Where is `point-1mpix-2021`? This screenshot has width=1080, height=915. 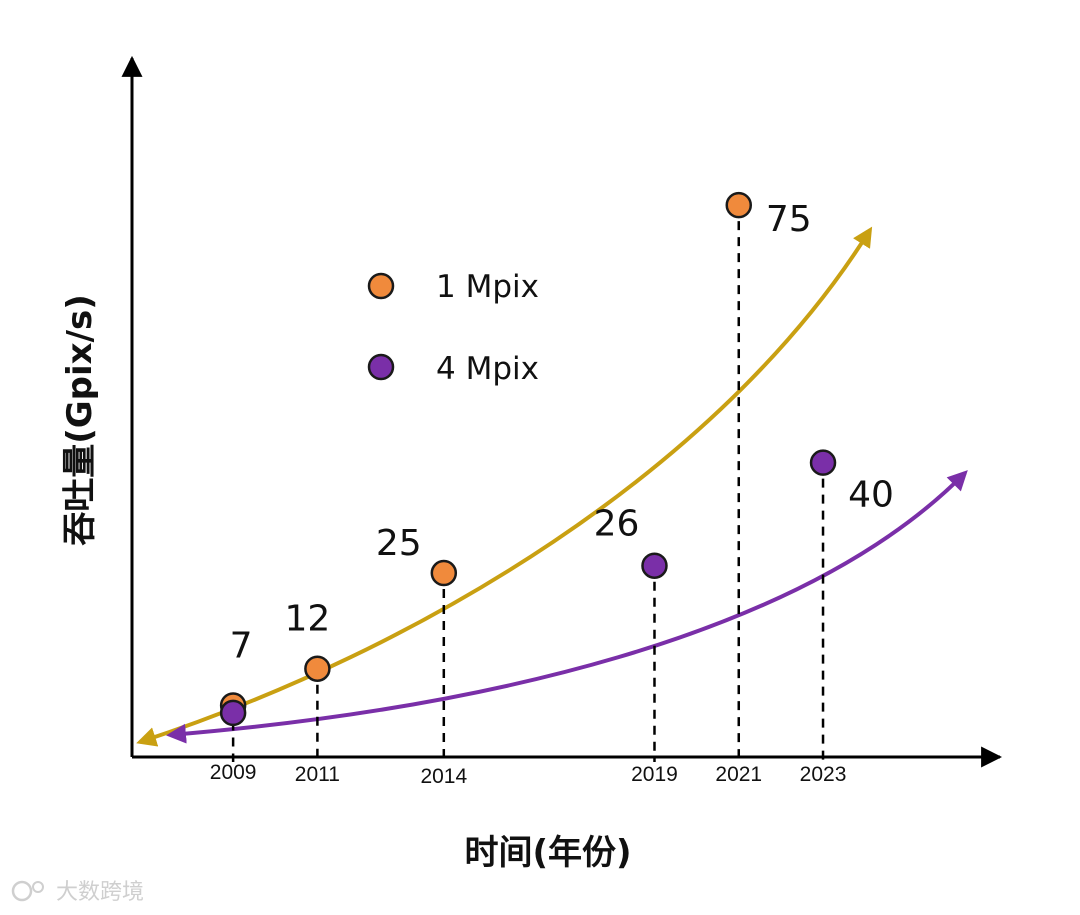 point-1mpix-2021 is located at coordinates (739, 205).